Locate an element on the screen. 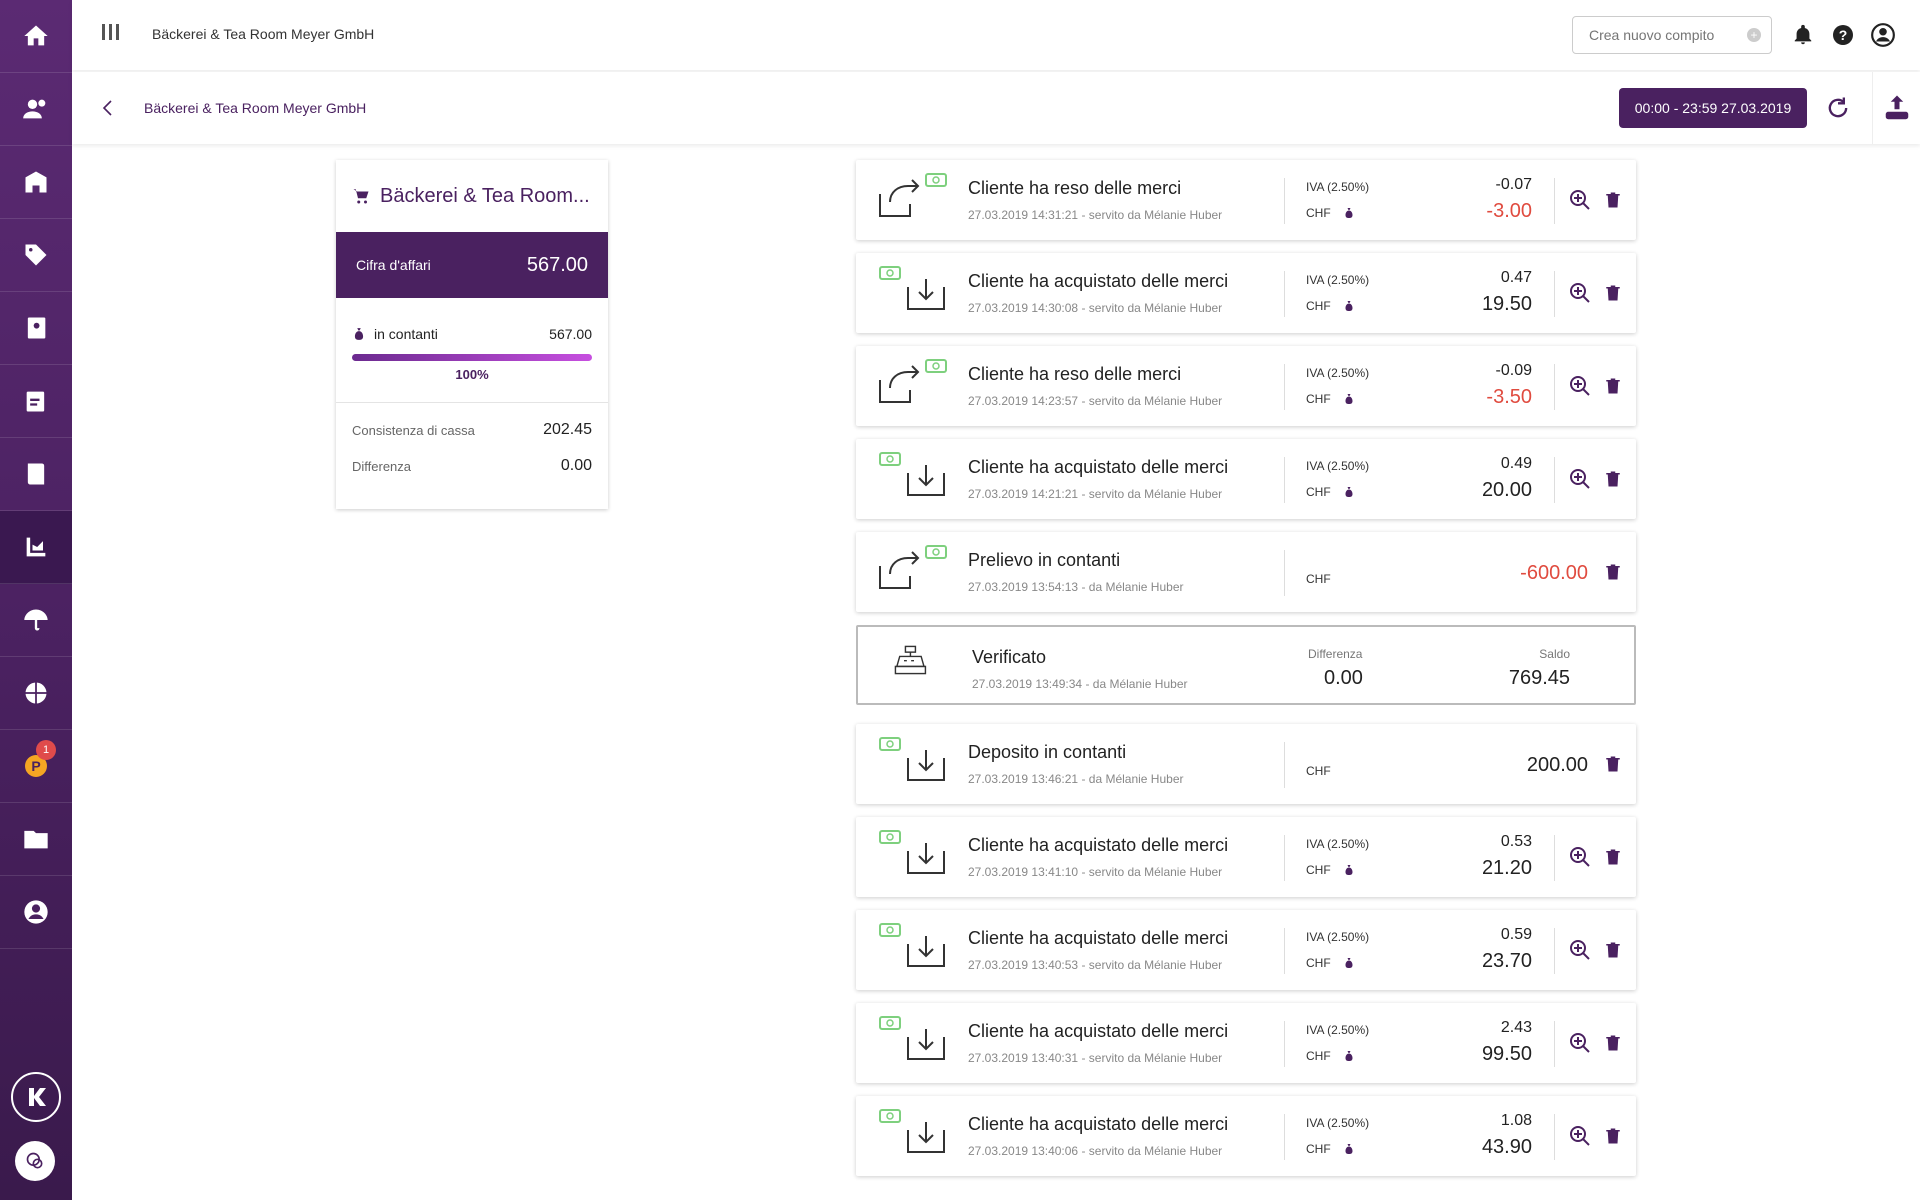 The width and height of the screenshot is (1920, 1200). turnover-value: 567.00 is located at coordinates (557, 264).